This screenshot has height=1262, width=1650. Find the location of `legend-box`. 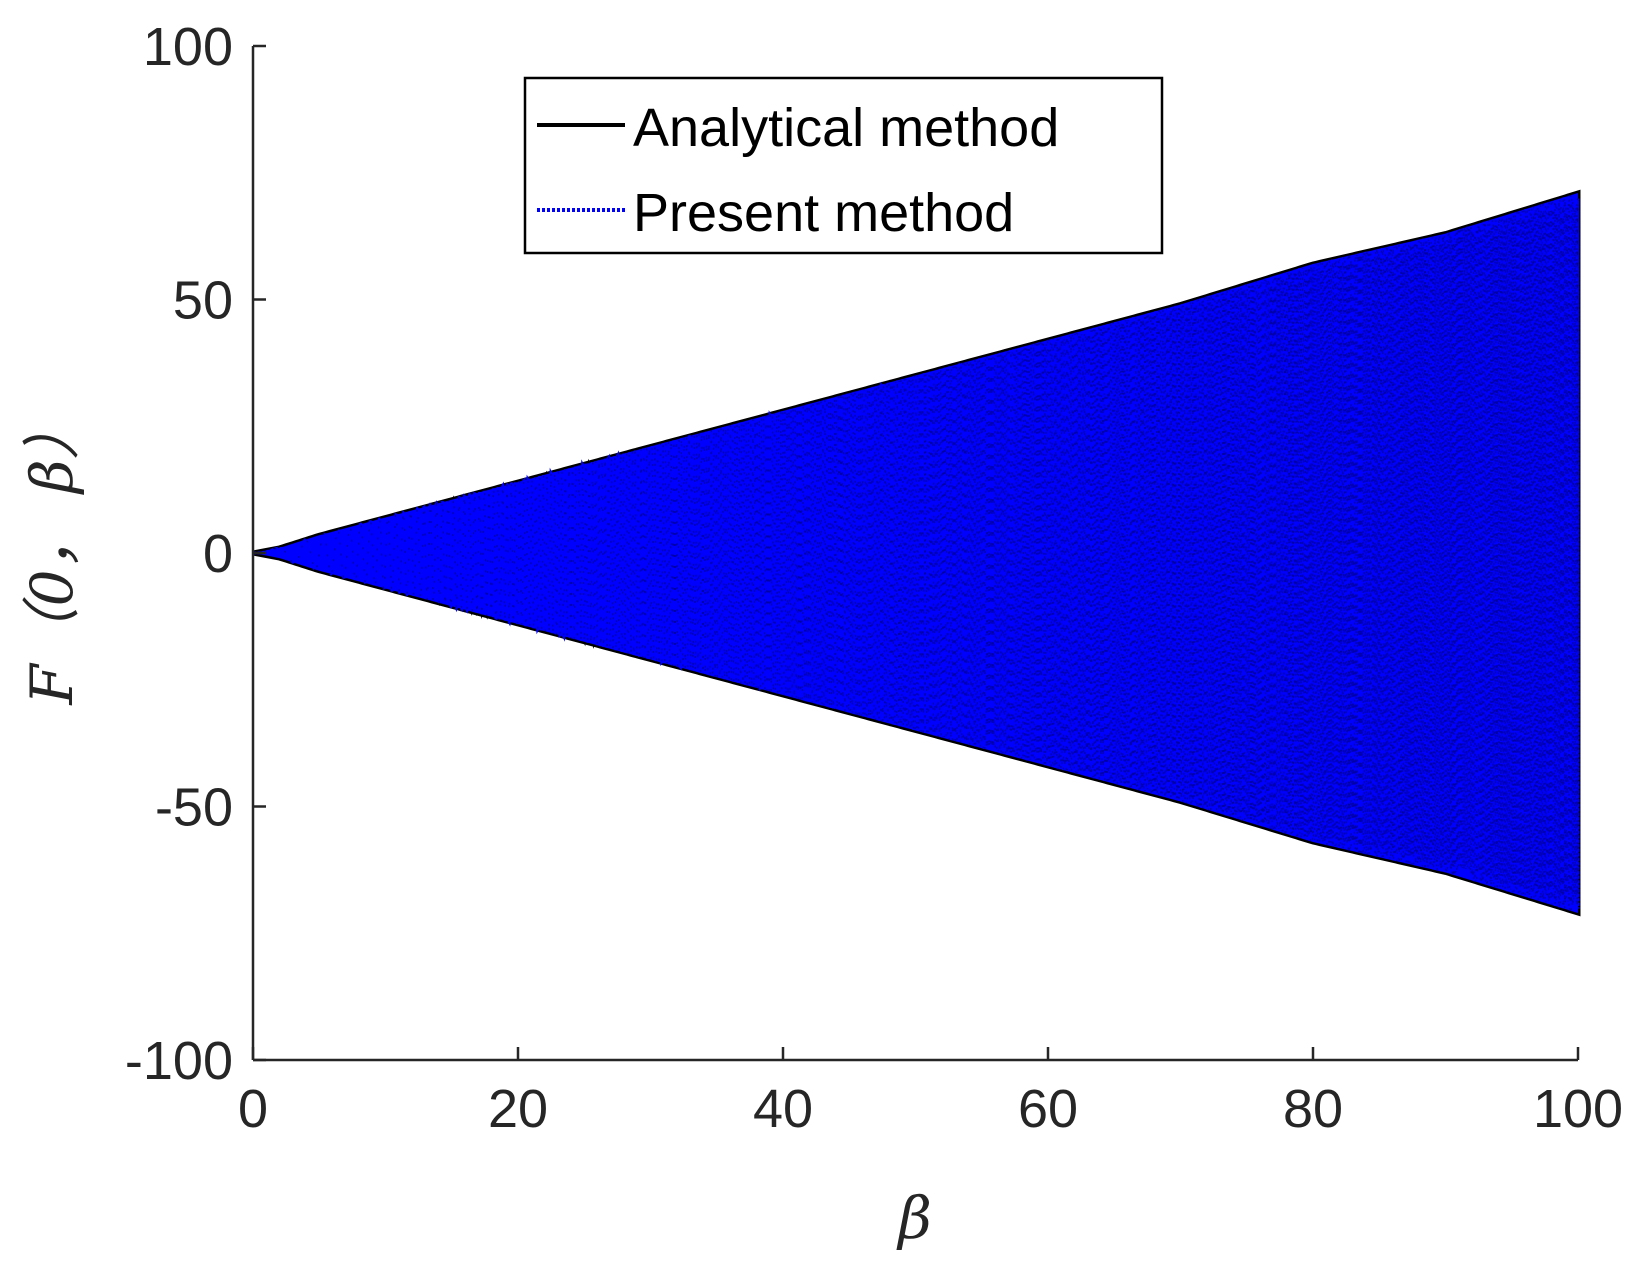

legend-box is located at coordinates (843, 165).